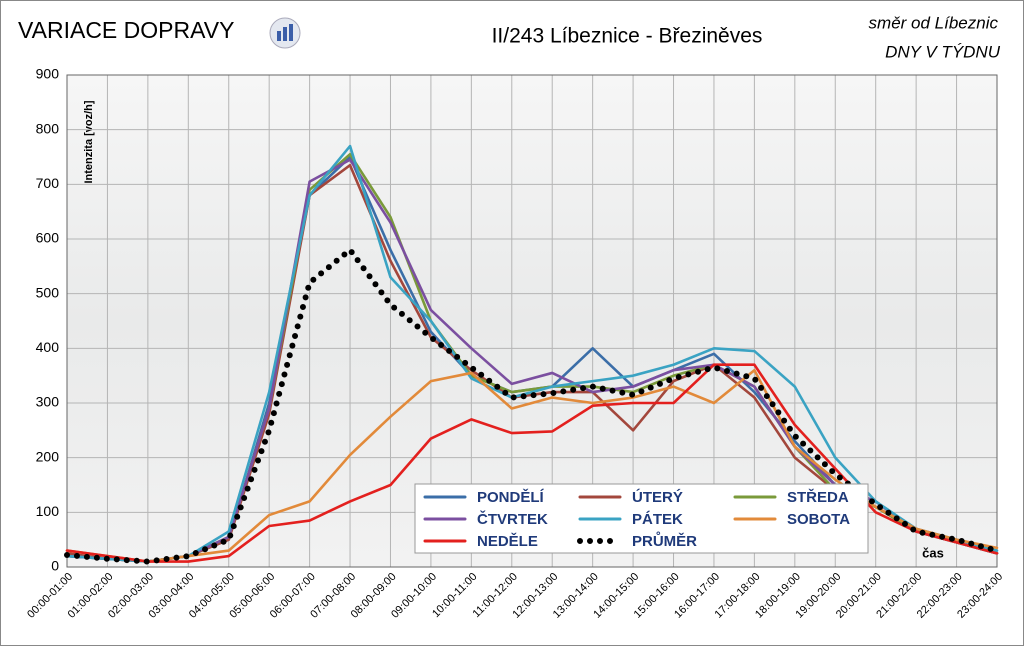  Describe the element at coordinates (664, 540) in the screenshot. I see `legend-label: PRŮMĚR` at that location.